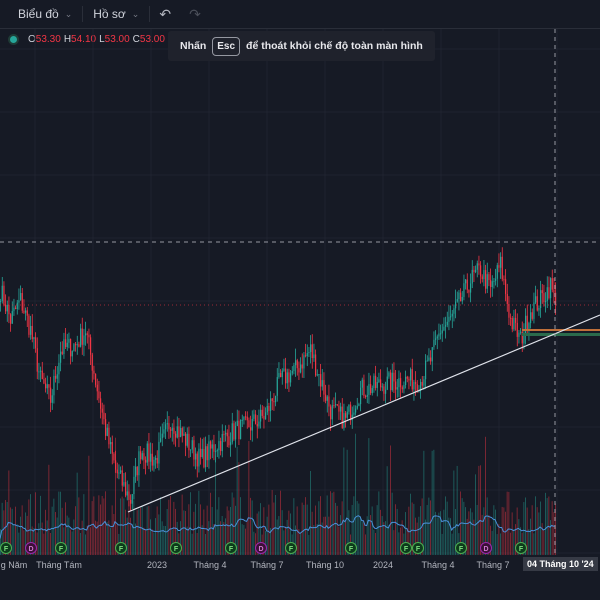  I want to click on redo-icon: ↷, so click(195, 13).